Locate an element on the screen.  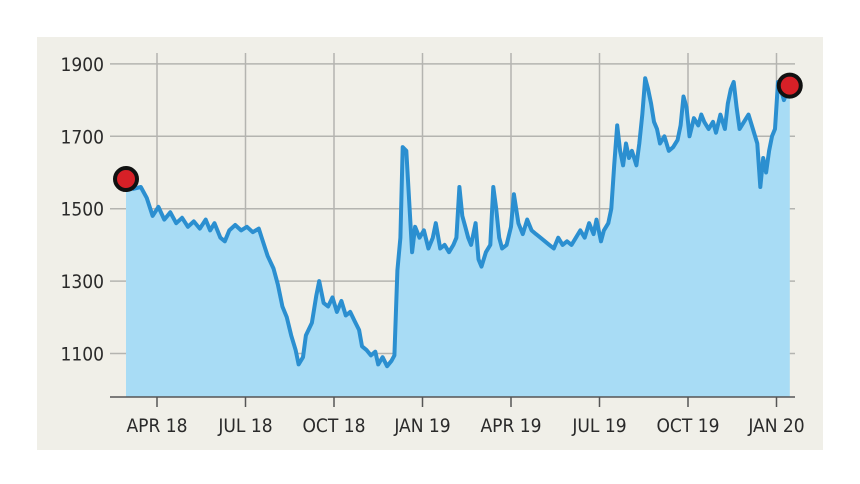
y-tick-label: 1500 is located at coordinates (83, 210).